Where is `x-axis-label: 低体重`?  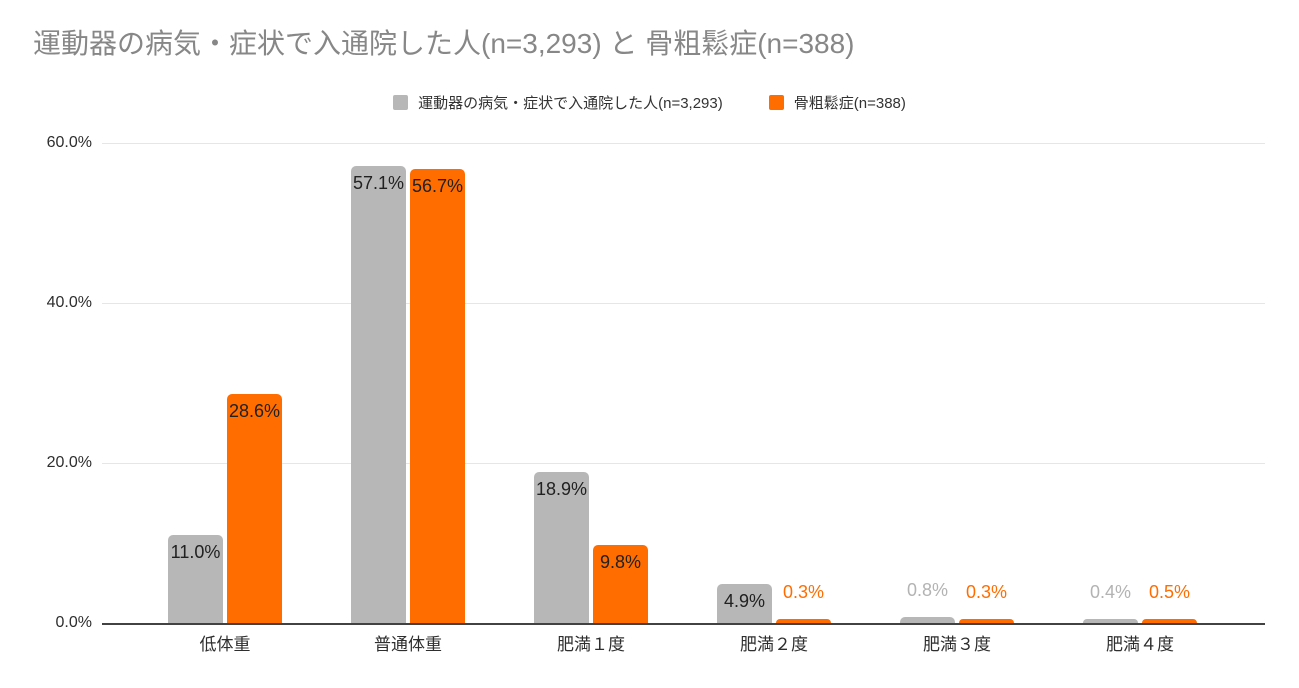 x-axis-label: 低体重 is located at coordinates (225, 644).